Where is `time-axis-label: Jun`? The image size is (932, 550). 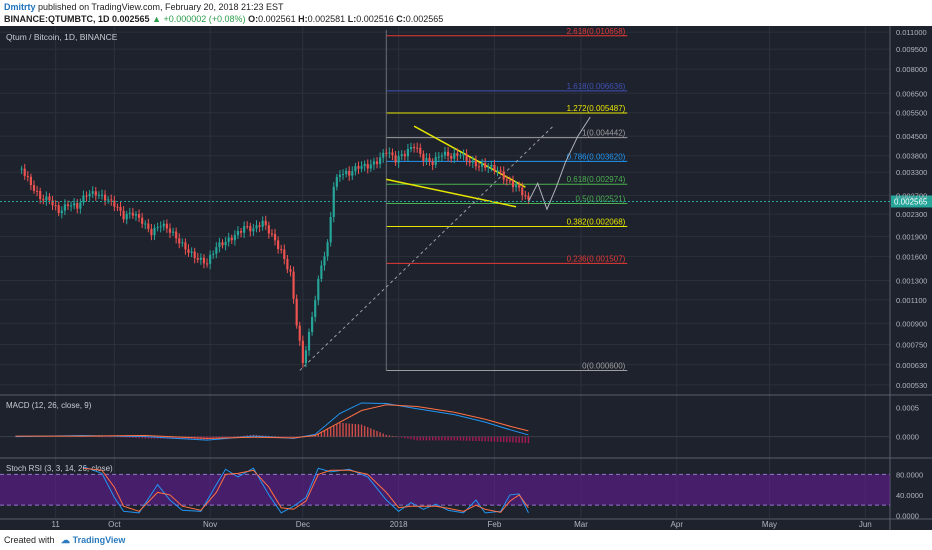 time-axis-label: Jun is located at coordinates (865, 524).